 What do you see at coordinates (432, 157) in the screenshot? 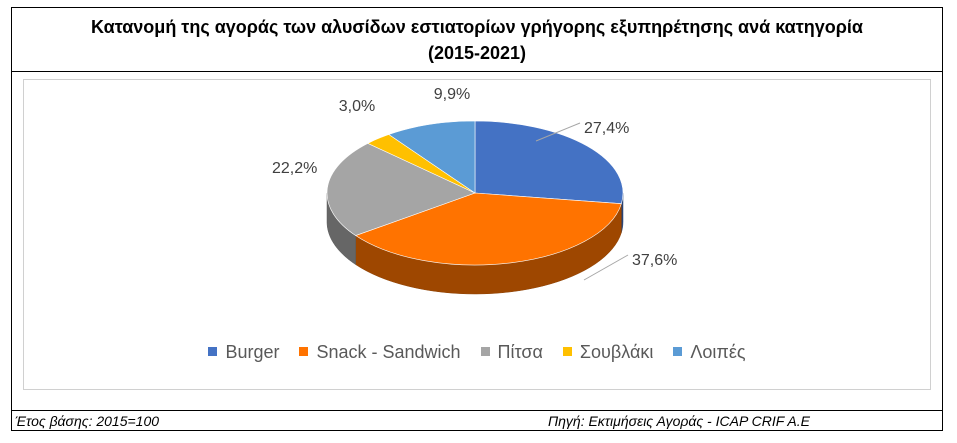
I see `pie-slice-loipes` at bounding box center [432, 157].